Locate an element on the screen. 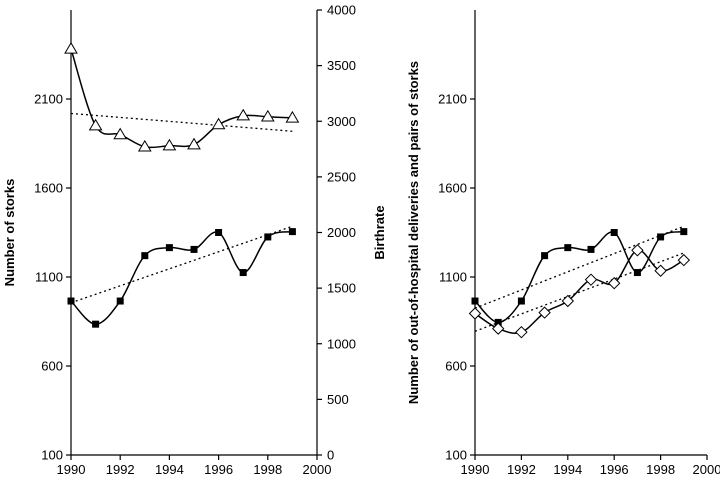 The height and width of the screenshot is (487, 720). right-x-tick-label: 1998 is located at coordinates (660, 469).